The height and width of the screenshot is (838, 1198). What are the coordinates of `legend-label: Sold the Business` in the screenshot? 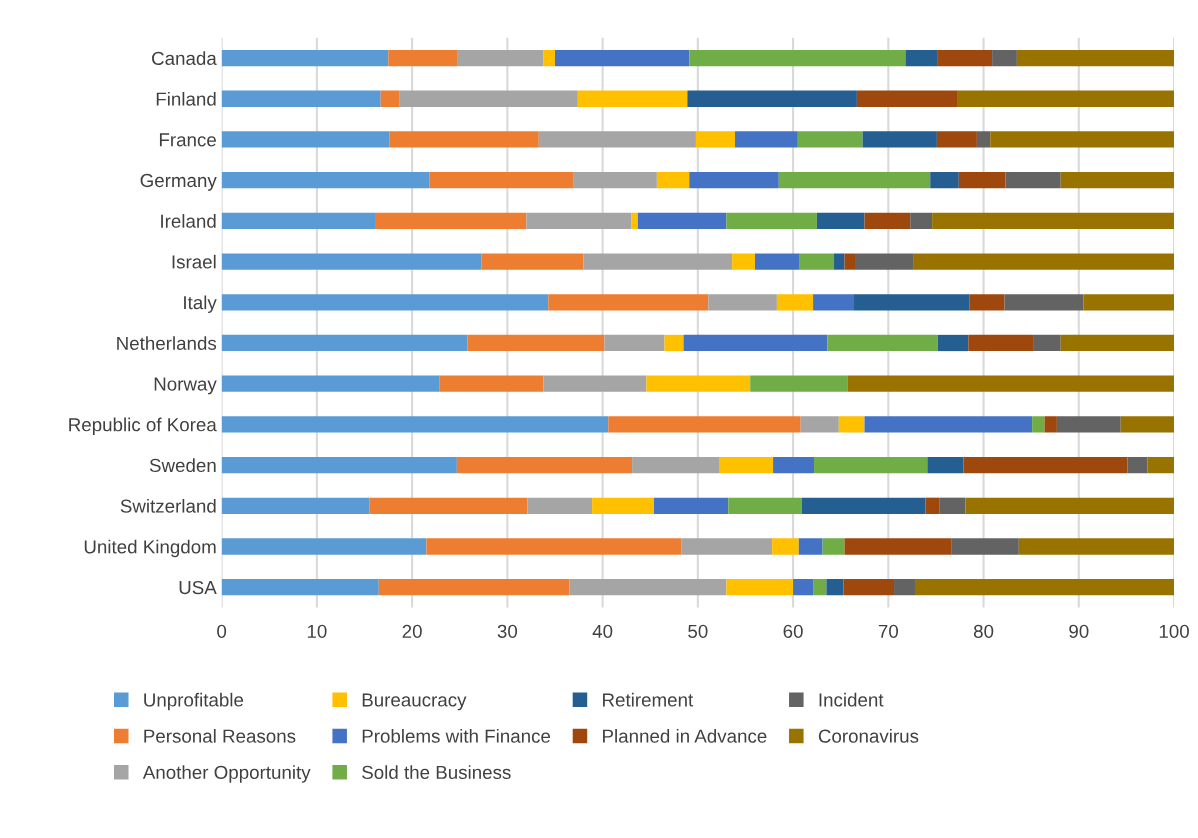 It's located at (436, 772).